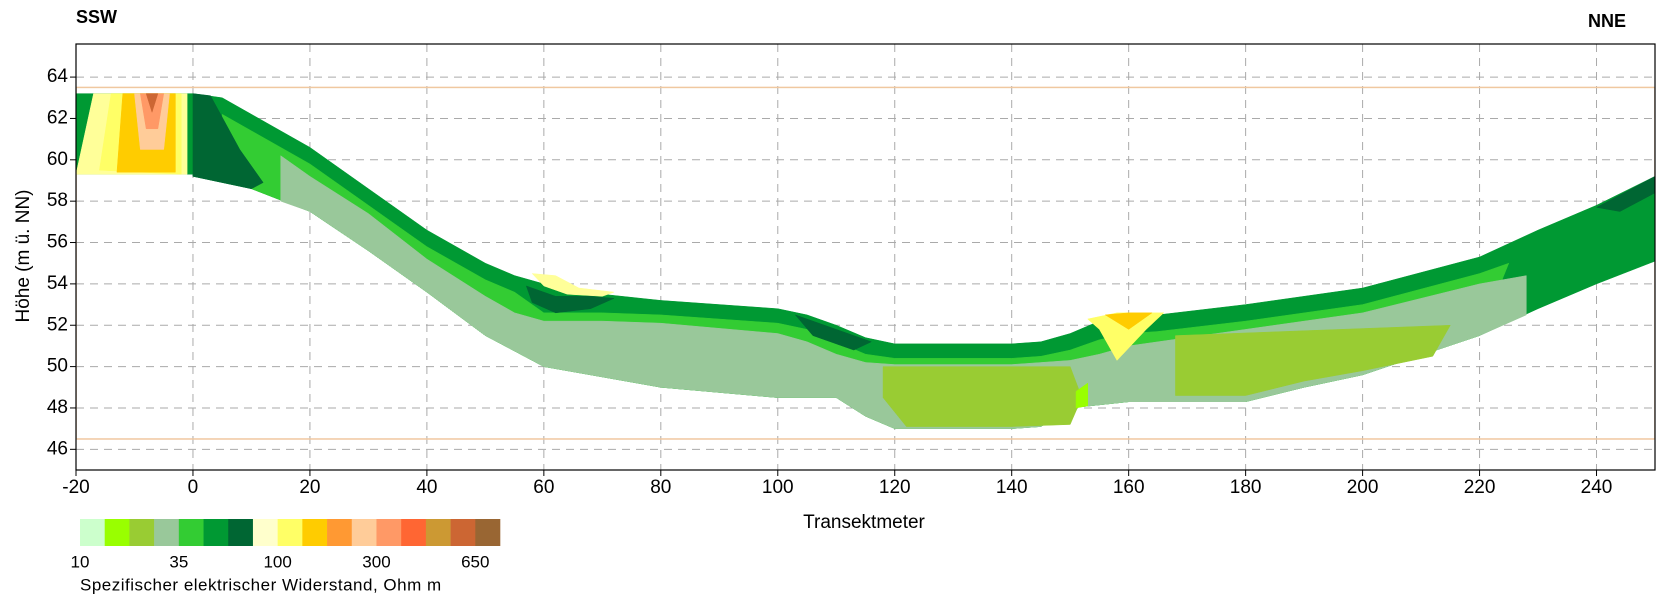  I want to click on y-tick-label: 64, so click(58, 76).